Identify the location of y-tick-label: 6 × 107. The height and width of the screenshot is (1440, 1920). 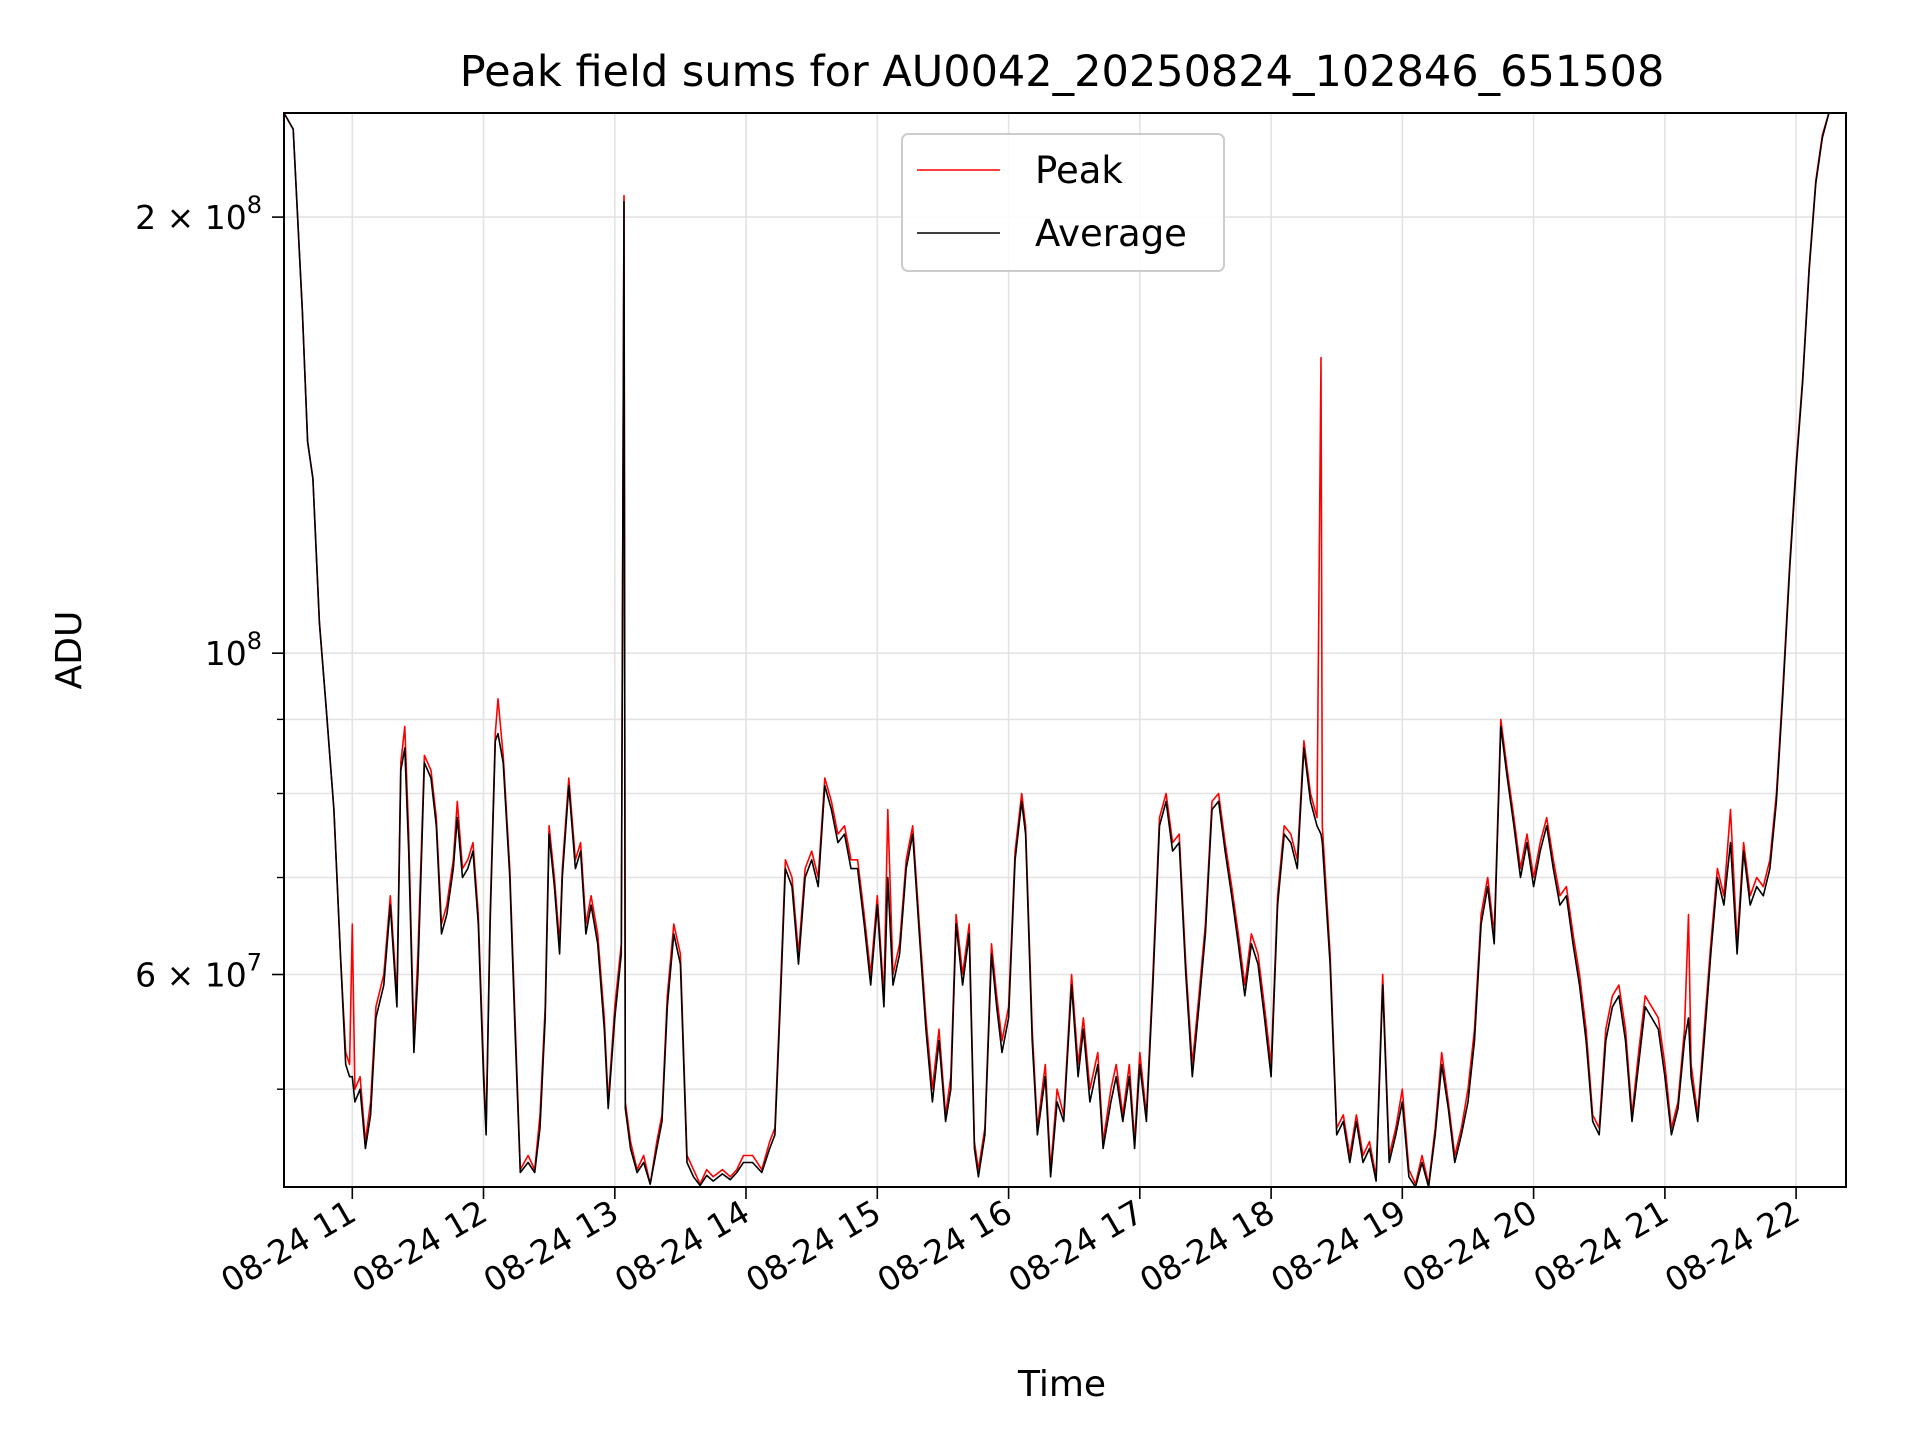
(198, 972).